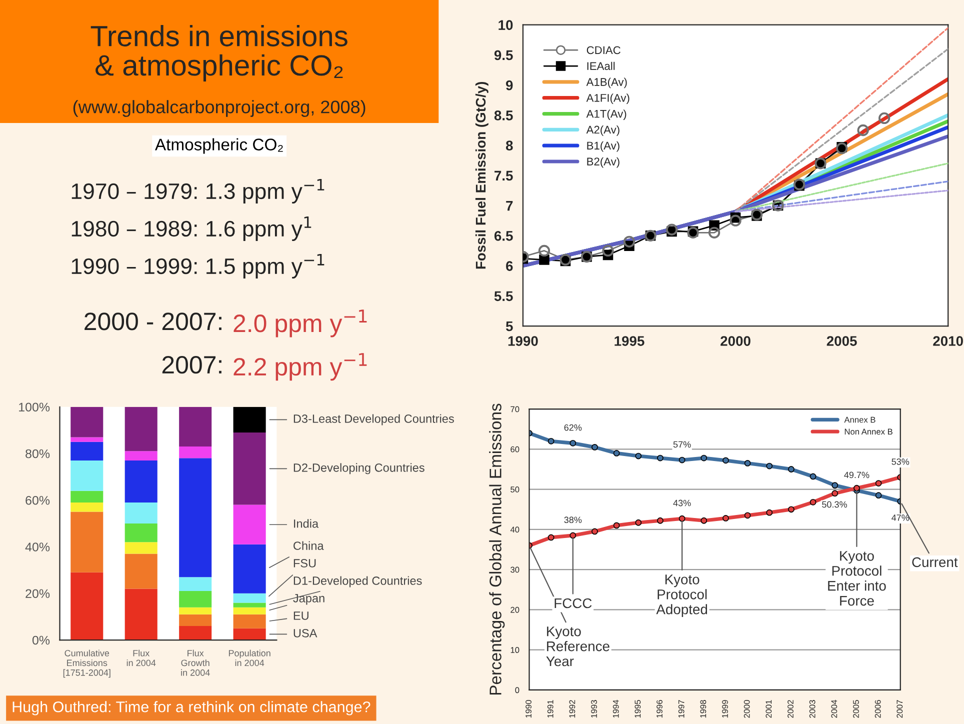 The height and width of the screenshot is (724, 964). Describe the element at coordinates (198, 266) in the screenshot. I see `text: 1990 – 1999: 1.5 ppm y$^{−1}$` at that location.